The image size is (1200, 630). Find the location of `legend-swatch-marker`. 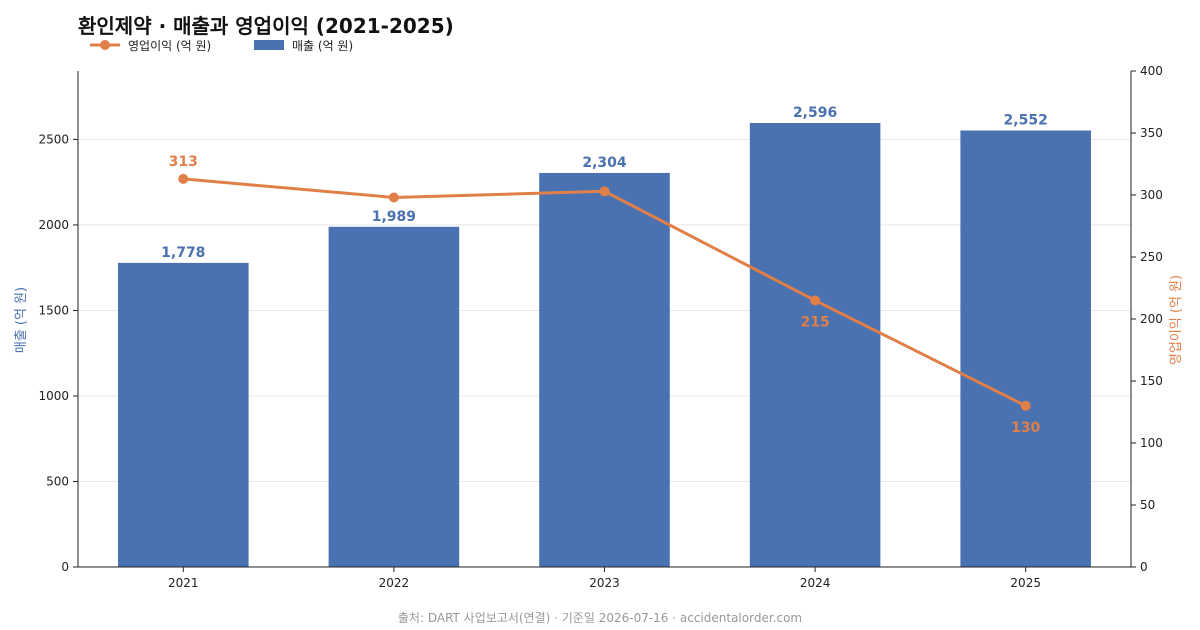

legend-swatch-marker is located at coordinates (105, 45).